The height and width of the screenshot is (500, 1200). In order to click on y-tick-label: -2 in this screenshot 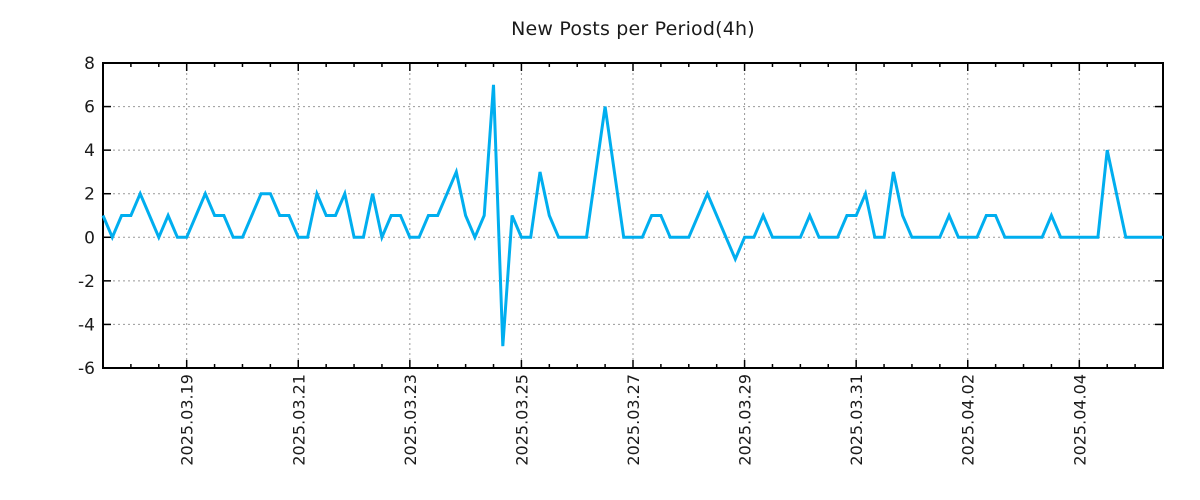, I will do `click(86, 282)`.